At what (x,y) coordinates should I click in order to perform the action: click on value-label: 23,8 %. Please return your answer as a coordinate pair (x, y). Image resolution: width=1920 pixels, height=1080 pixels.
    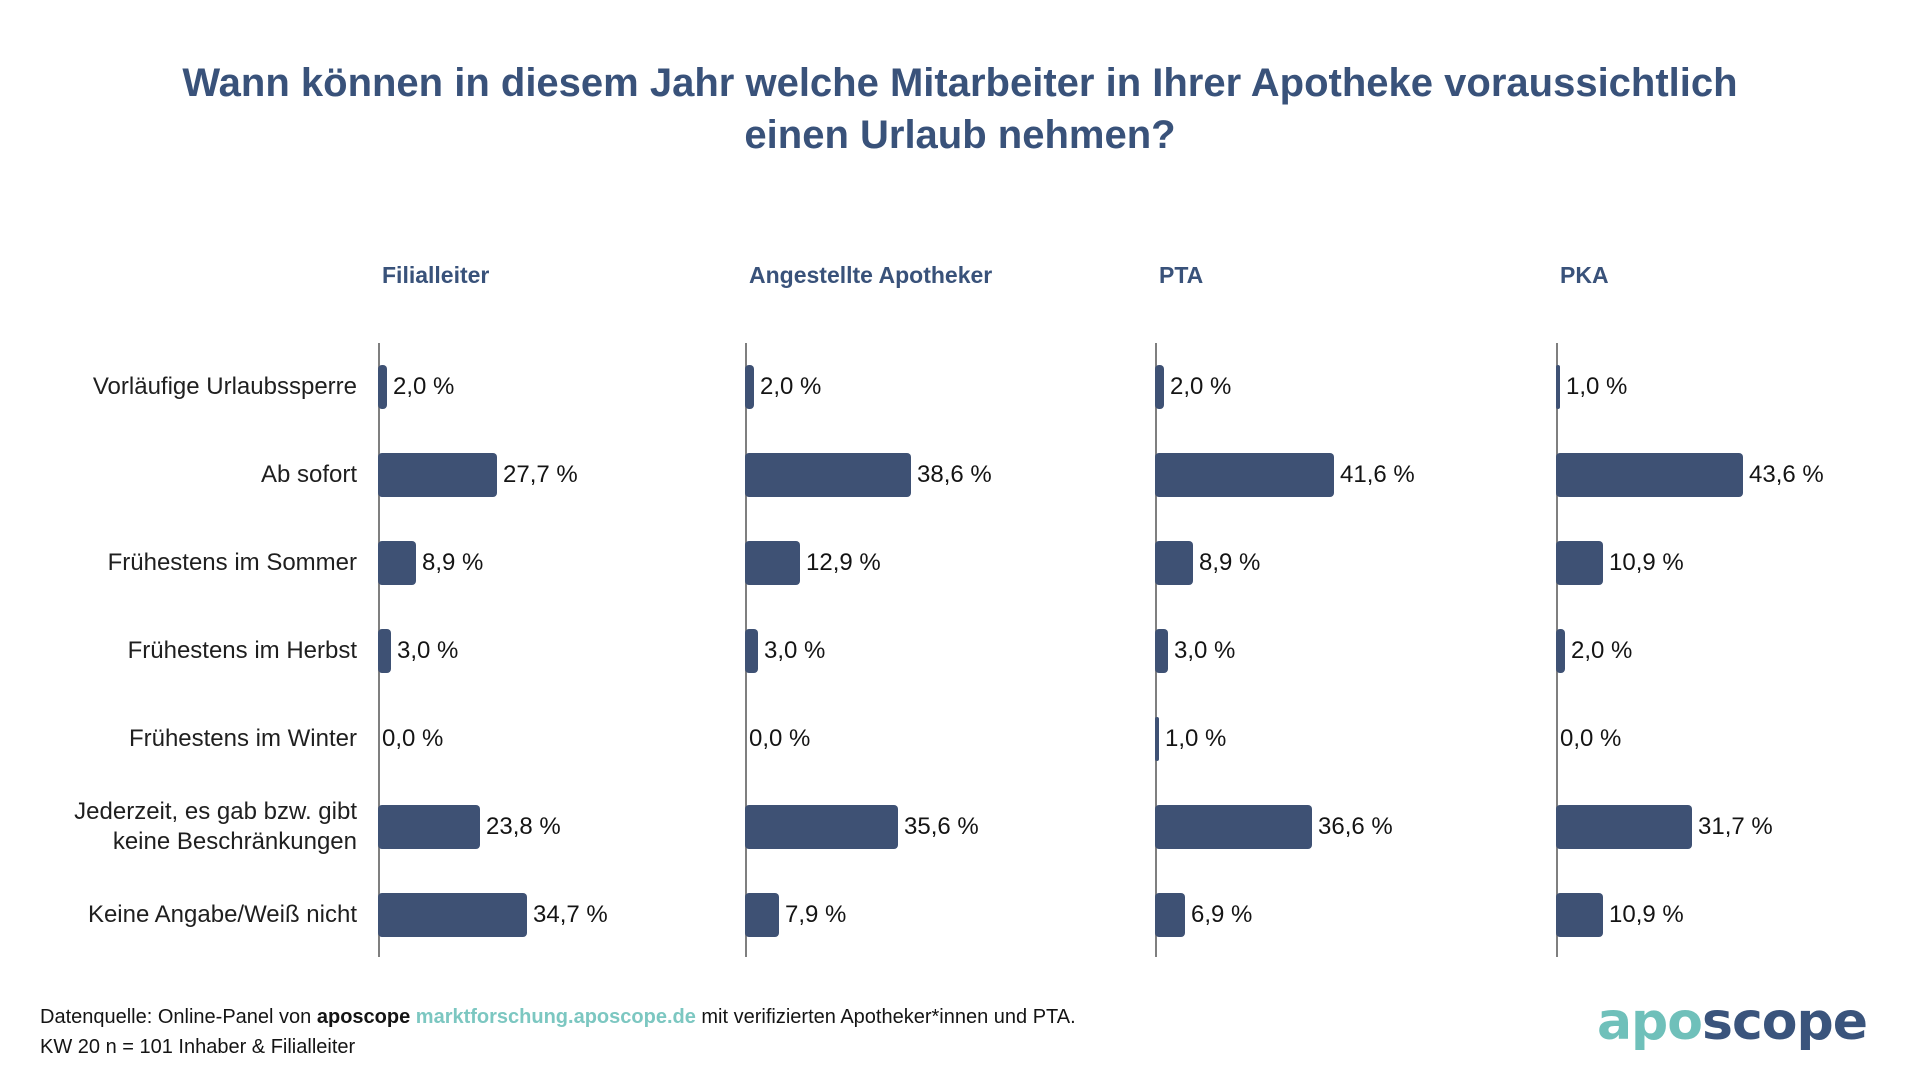
    Looking at the image, I should click on (523, 826).